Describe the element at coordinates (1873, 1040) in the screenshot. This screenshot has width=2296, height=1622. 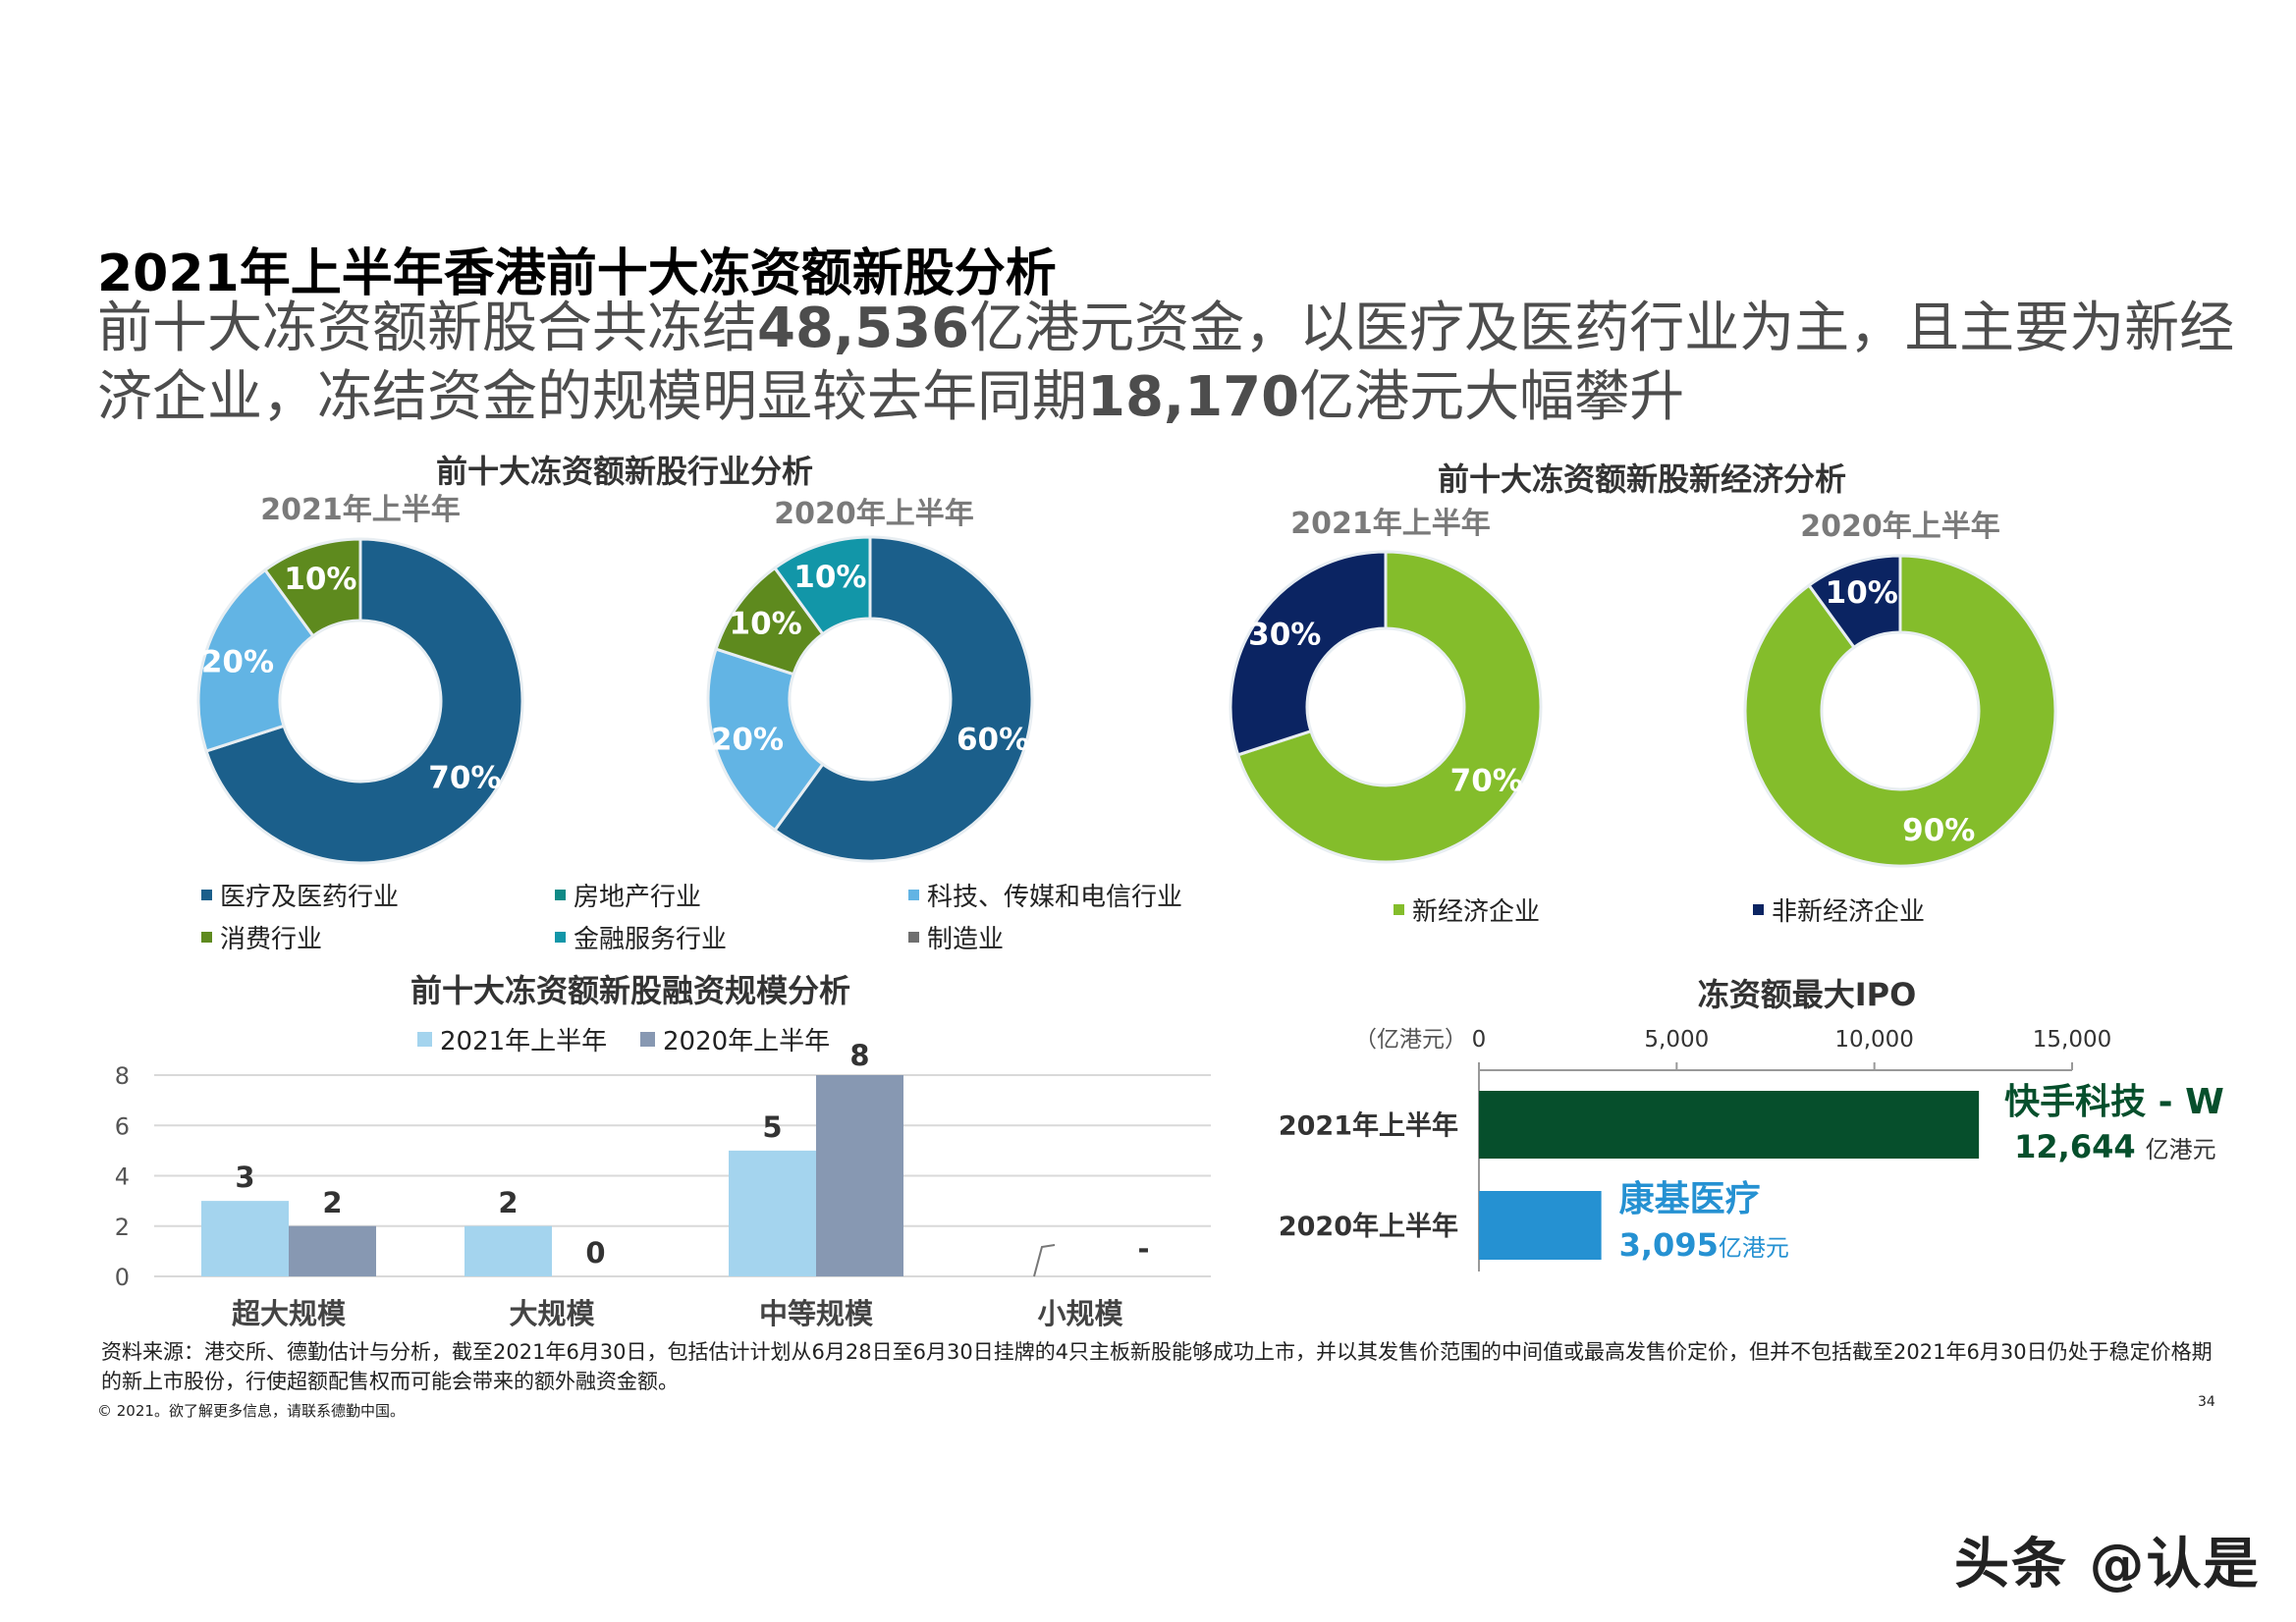
I see `x-tick-label: 10,000` at that location.